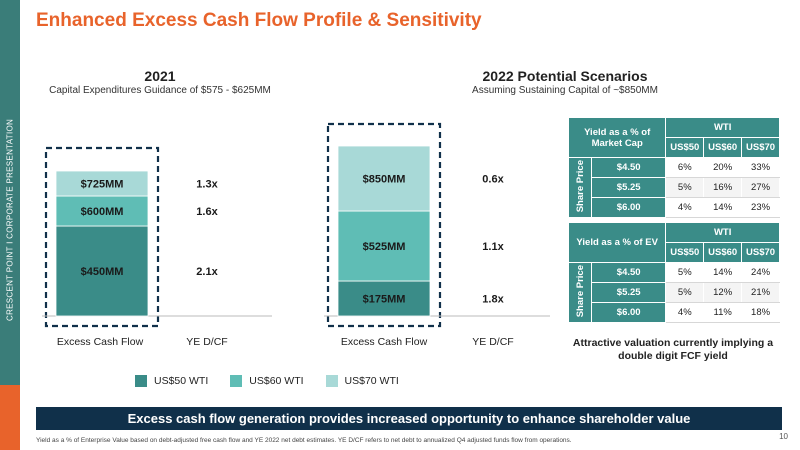 The width and height of the screenshot is (800, 450). I want to click on table-row: $6.00 4% 11% 18%, so click(674, 312).